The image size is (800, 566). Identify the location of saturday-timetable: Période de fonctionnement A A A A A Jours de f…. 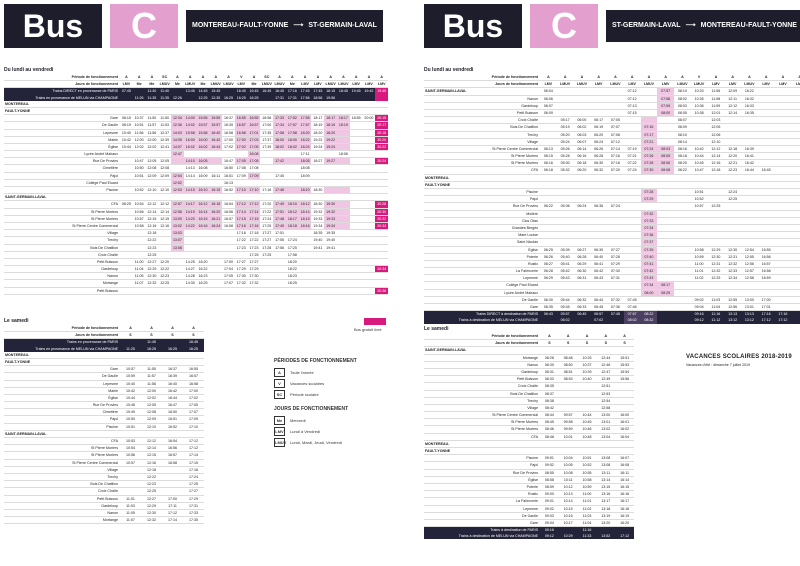
(529, 436).